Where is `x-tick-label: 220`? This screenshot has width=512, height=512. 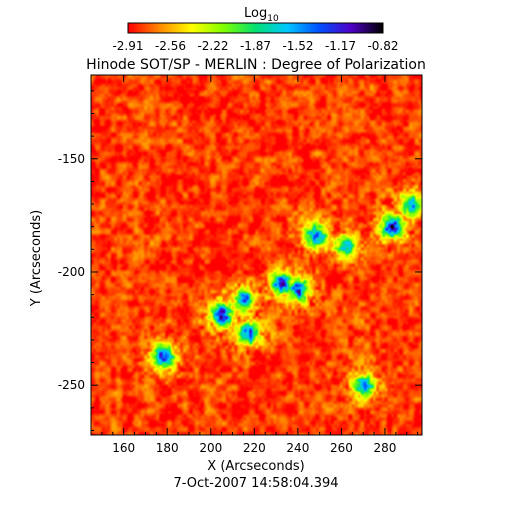 x-tick-label: 220 is located at coordinates (254, 448).